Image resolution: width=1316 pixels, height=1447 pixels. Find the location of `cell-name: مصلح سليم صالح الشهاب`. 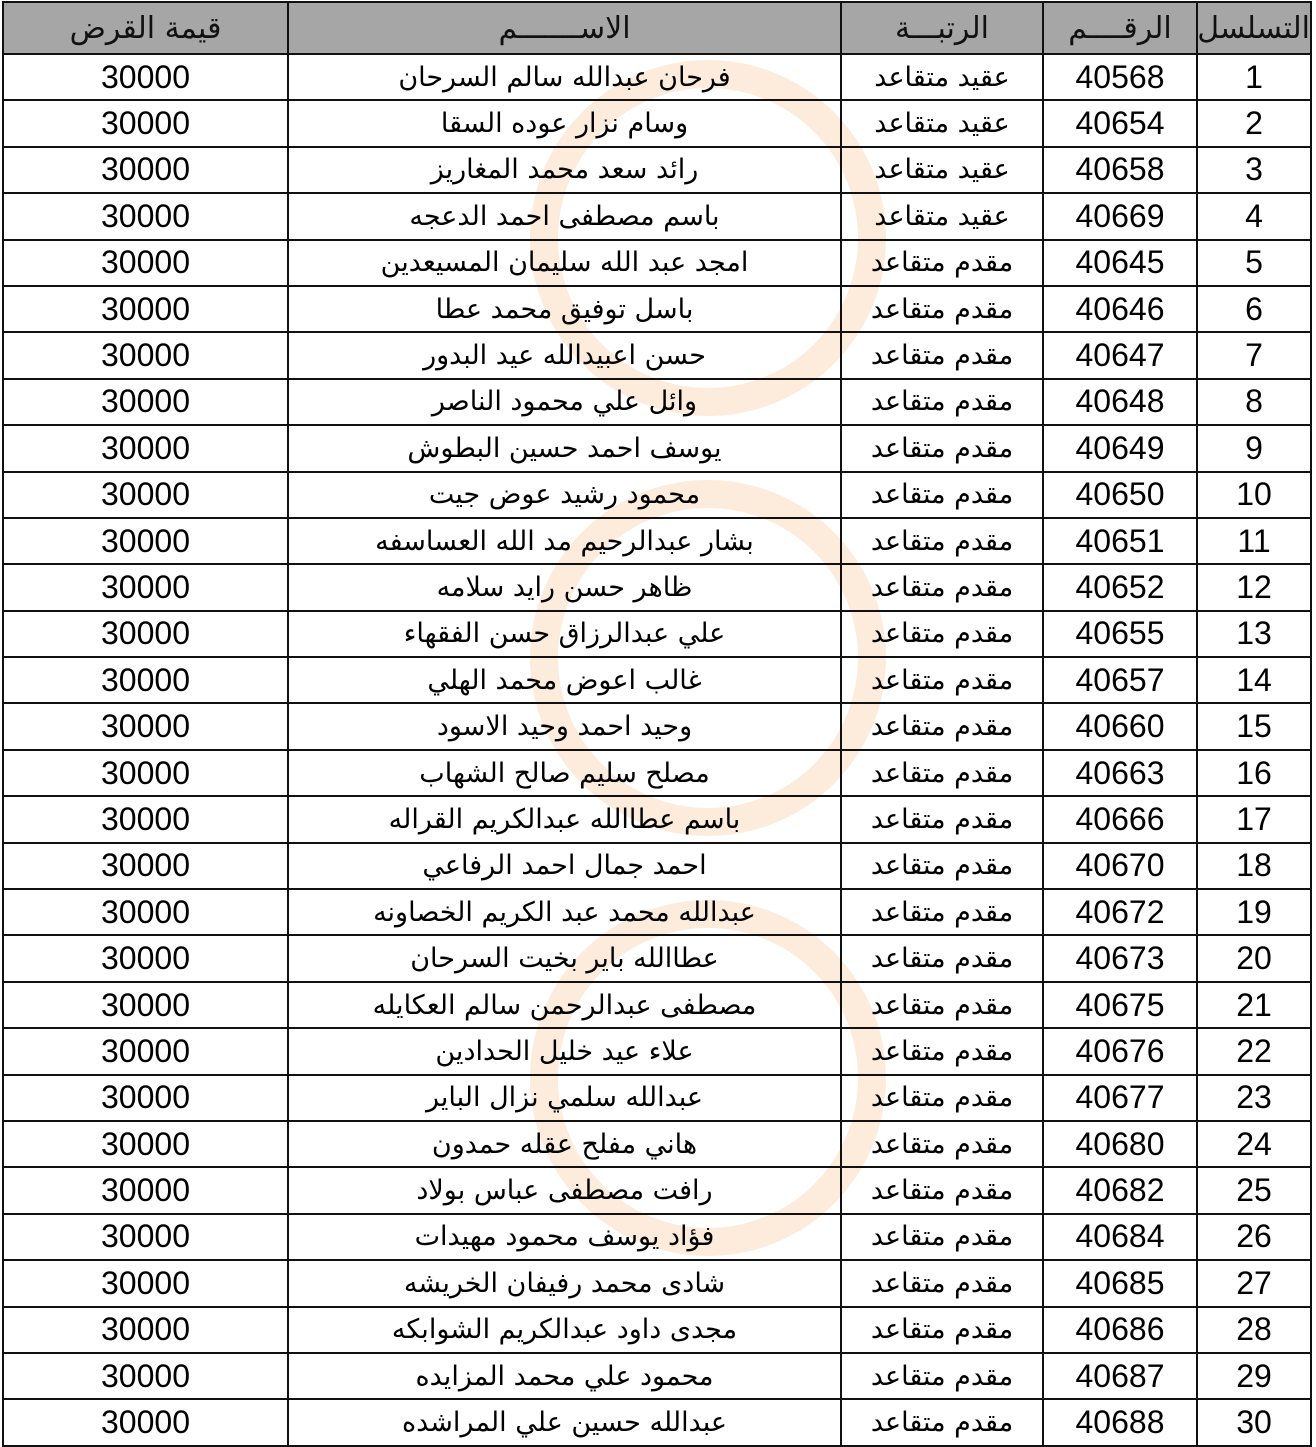

cell-name: مصلح سليم صالح الشهاب is located at coordinates (564, 773).